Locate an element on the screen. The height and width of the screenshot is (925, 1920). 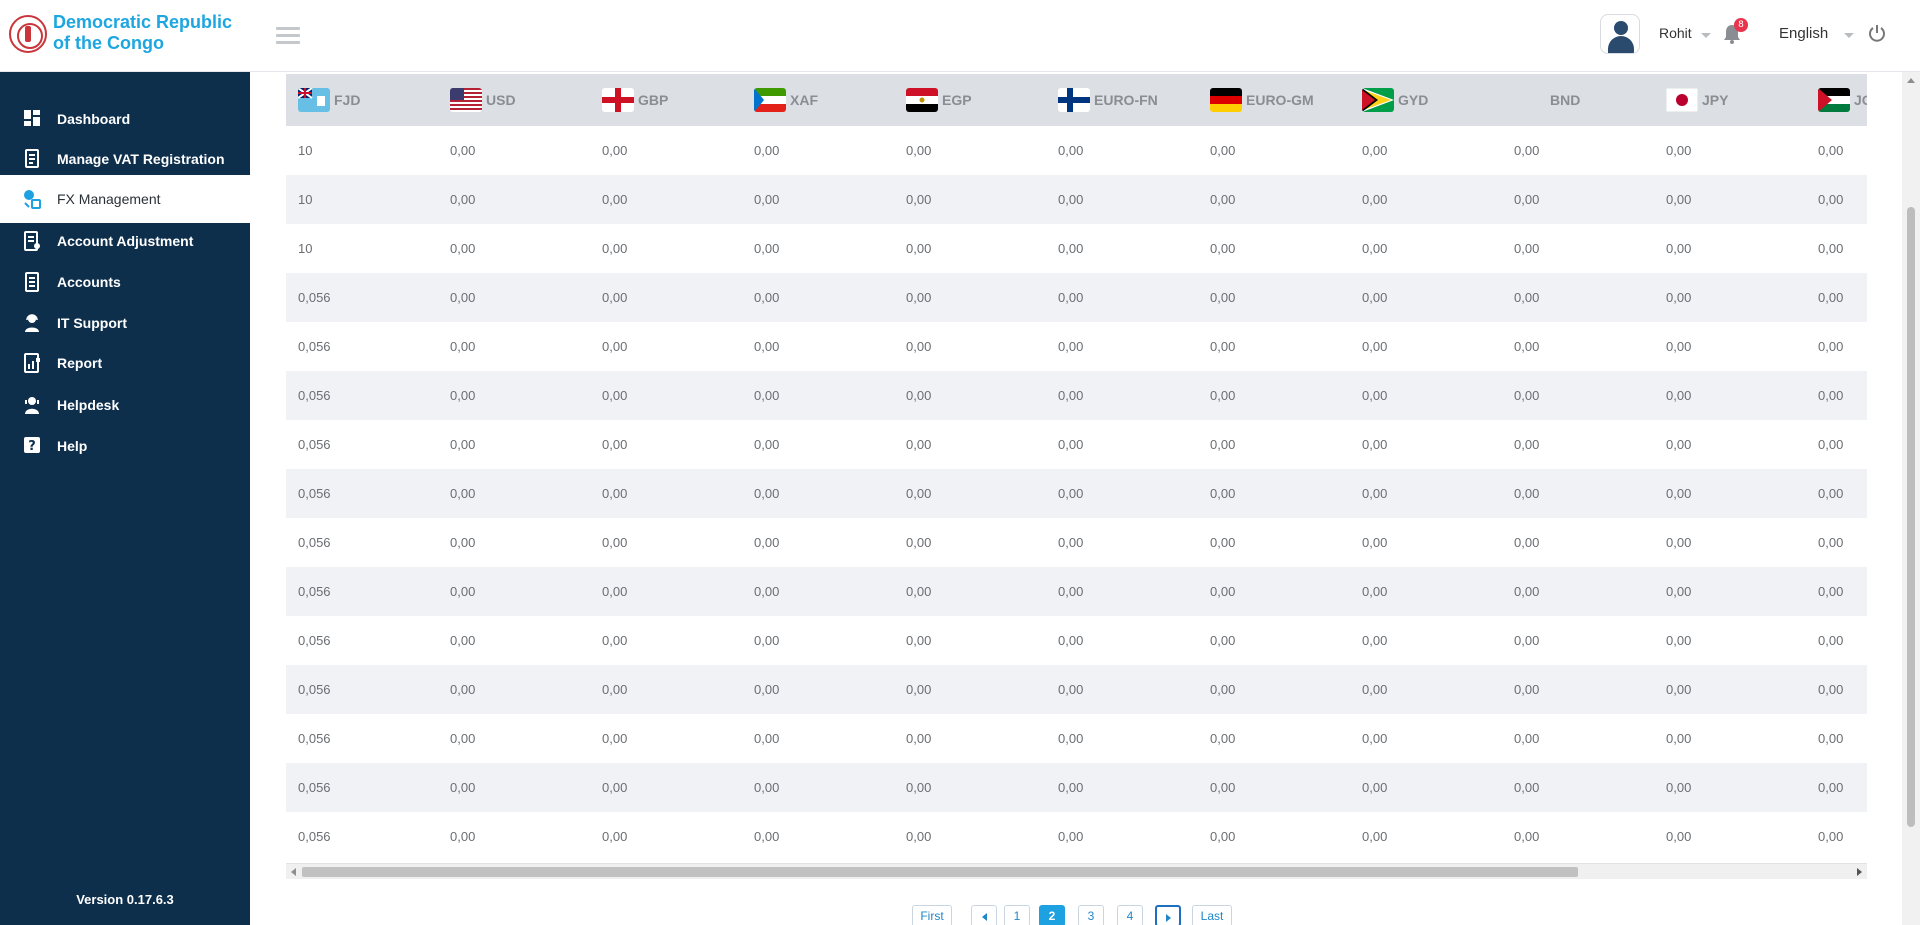
flag-euro-gm-icon is located at coordinates (1226, 100).